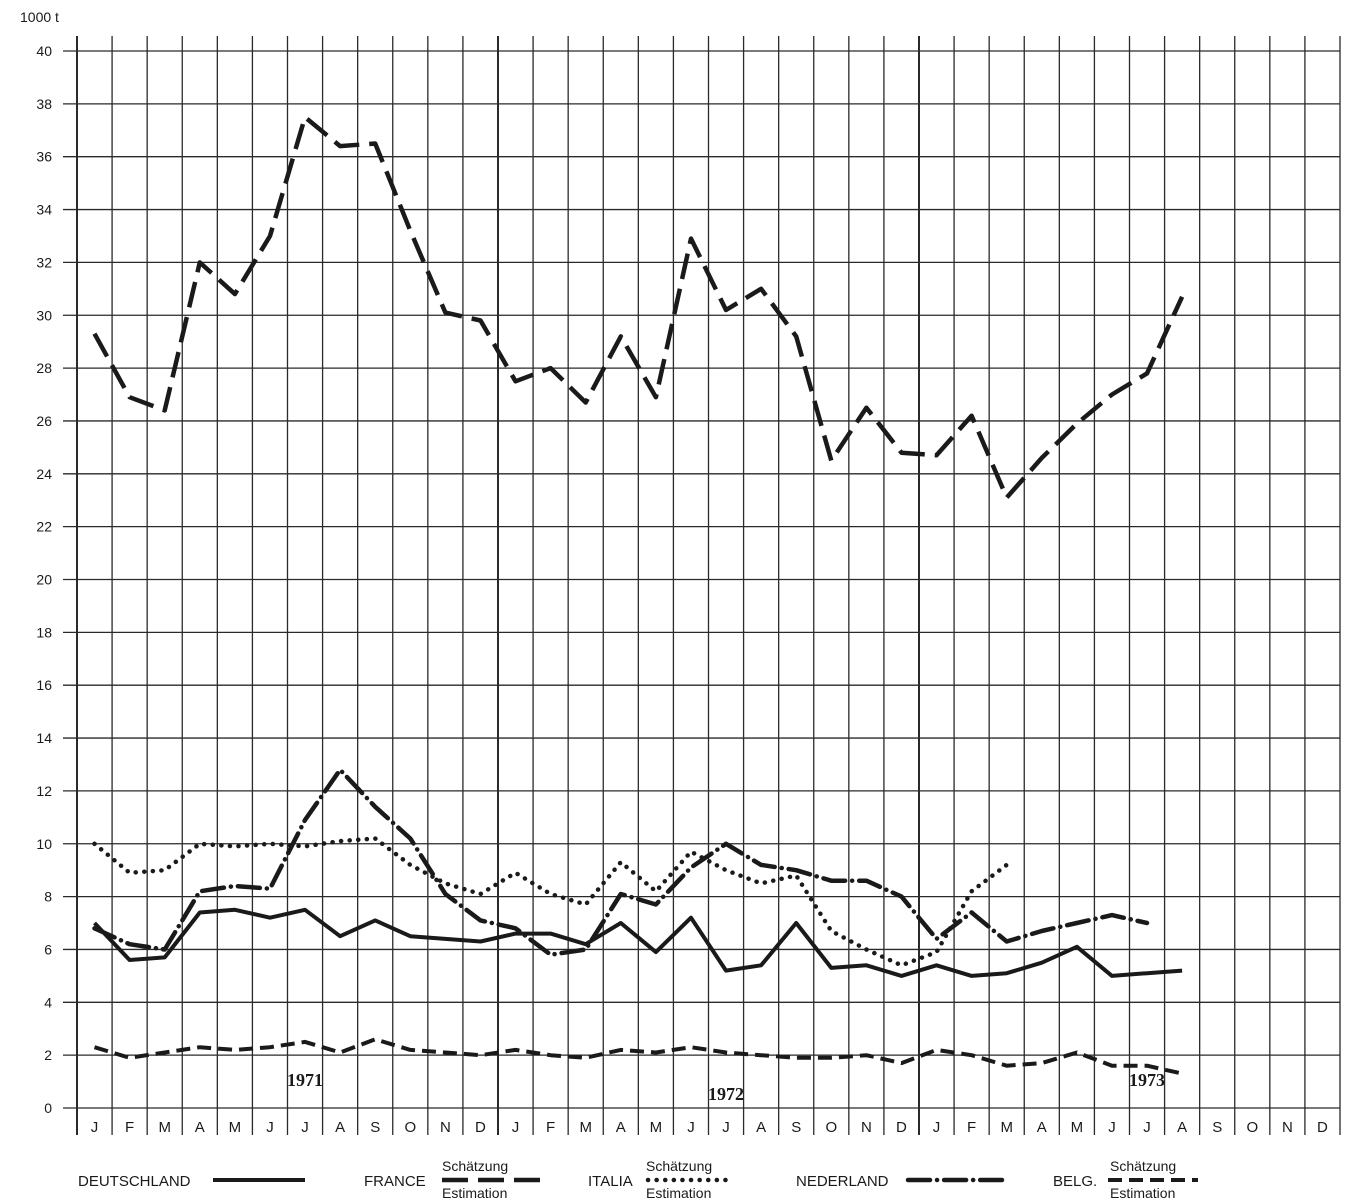  Describe the element at coordinates (1147, 1080) in the screenshot. I see `year-label: 1973` at that location.